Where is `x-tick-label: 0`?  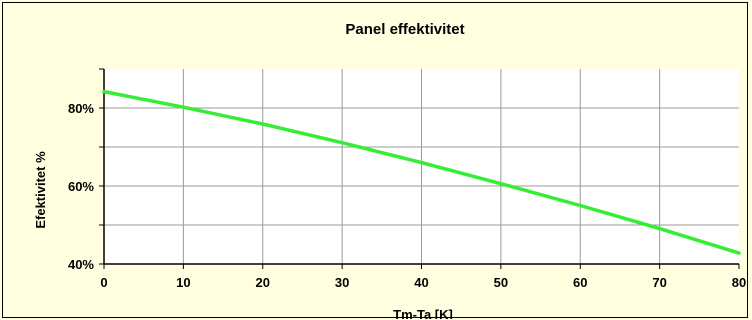
x-tick-label: 0 is located at coordinates (103, 282).